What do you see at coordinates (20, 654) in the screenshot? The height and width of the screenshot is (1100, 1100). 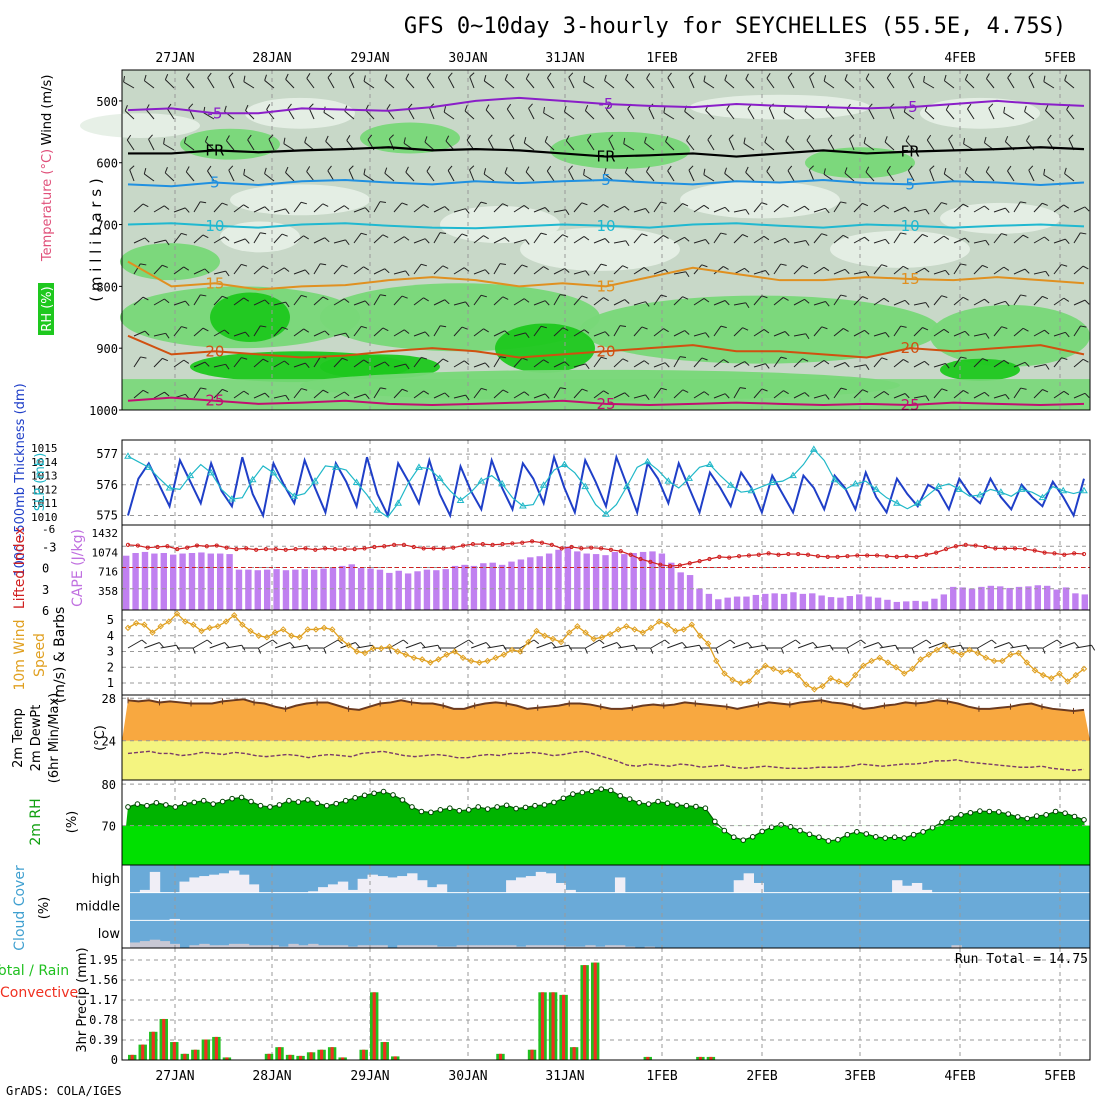 I see `wind10-label-line1: 10m Wind` at bounding box center [20, 654].